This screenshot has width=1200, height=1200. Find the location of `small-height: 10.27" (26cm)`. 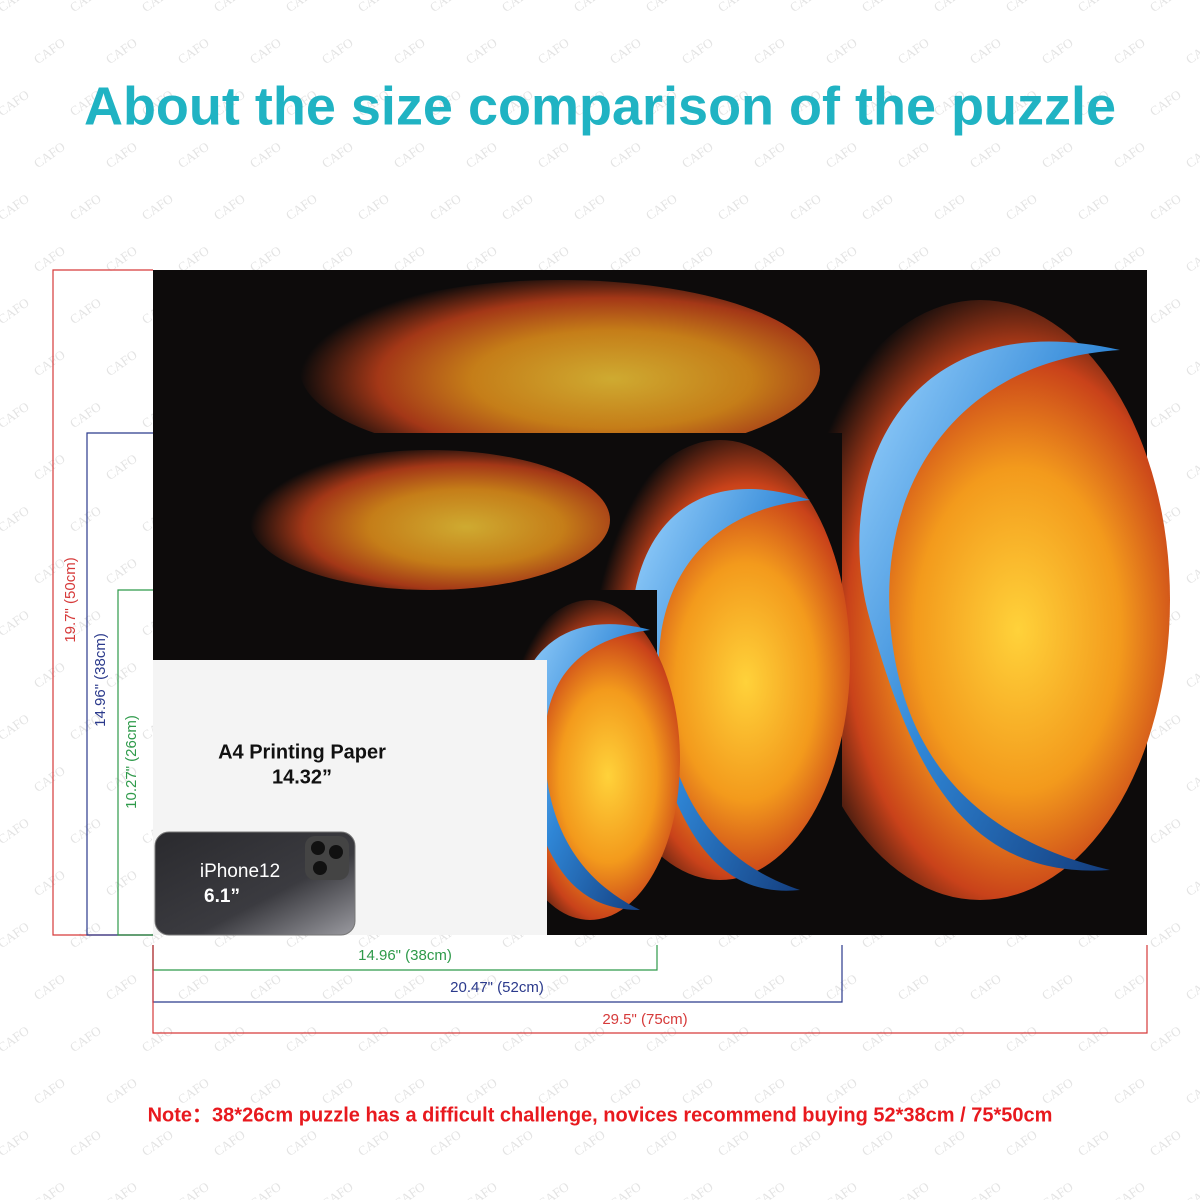

small-height: 10.27" (26cm) is located at coordinates (131, 762).